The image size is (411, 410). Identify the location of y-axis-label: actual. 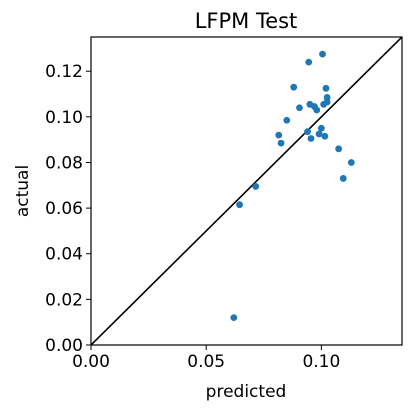
(23, 191).